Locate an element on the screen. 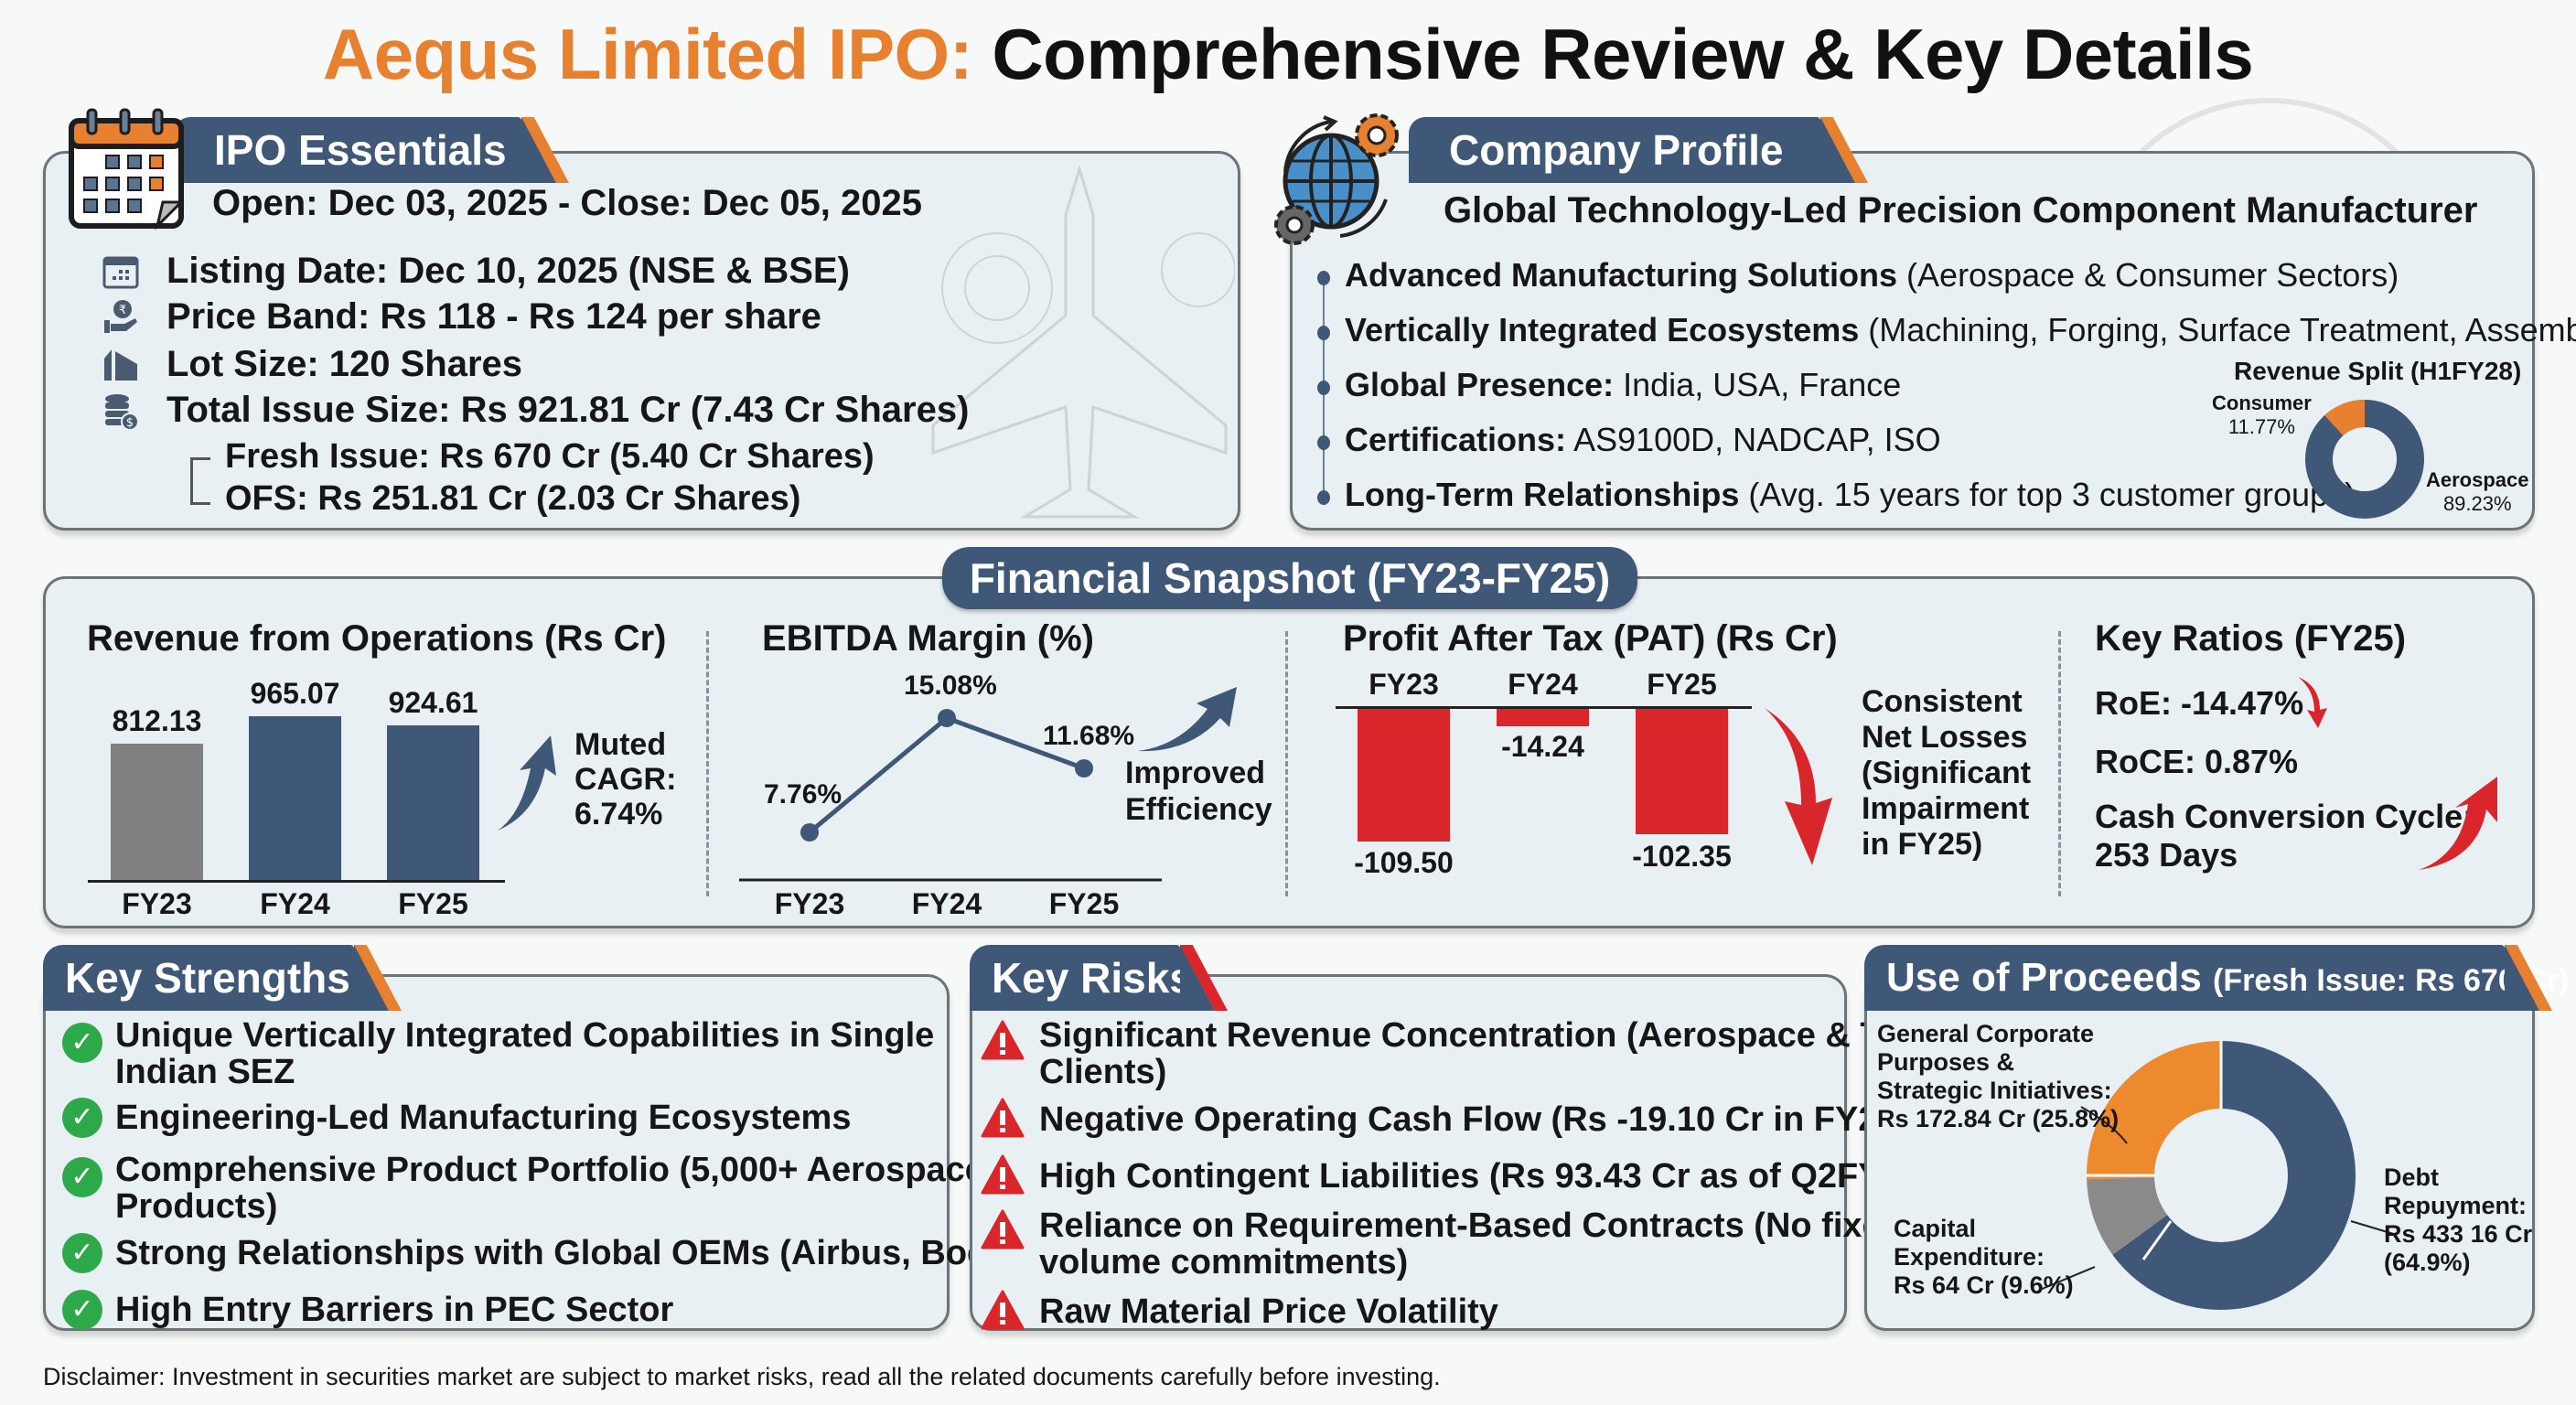 This screenshot has height=1405, width=2576. revenue-bar-fy23 is located at coordinates (157, 812).